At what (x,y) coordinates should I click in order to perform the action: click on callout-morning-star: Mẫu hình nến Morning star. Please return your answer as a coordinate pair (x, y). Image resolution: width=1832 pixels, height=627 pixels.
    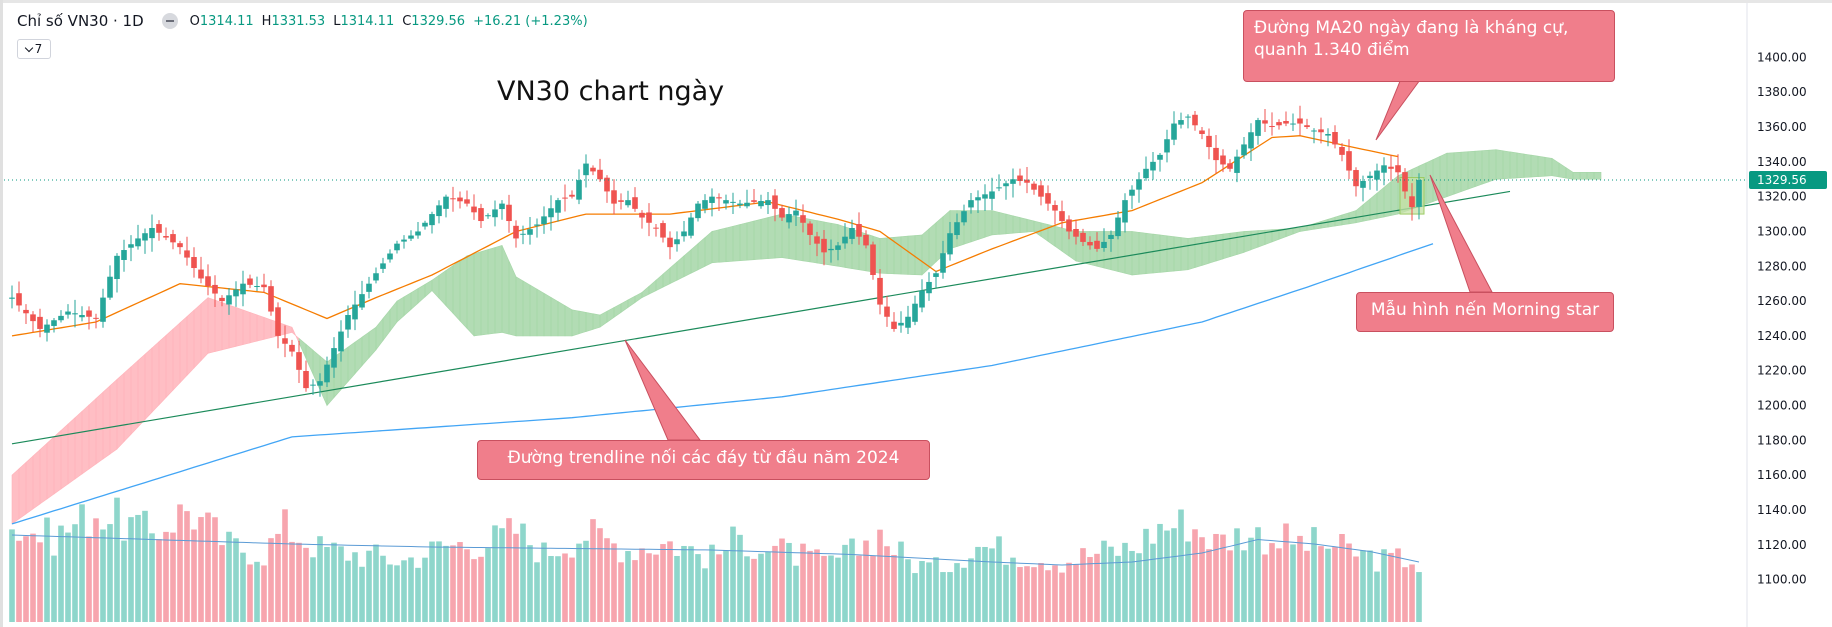
    Looking at the image, I should click on (1485, 312).